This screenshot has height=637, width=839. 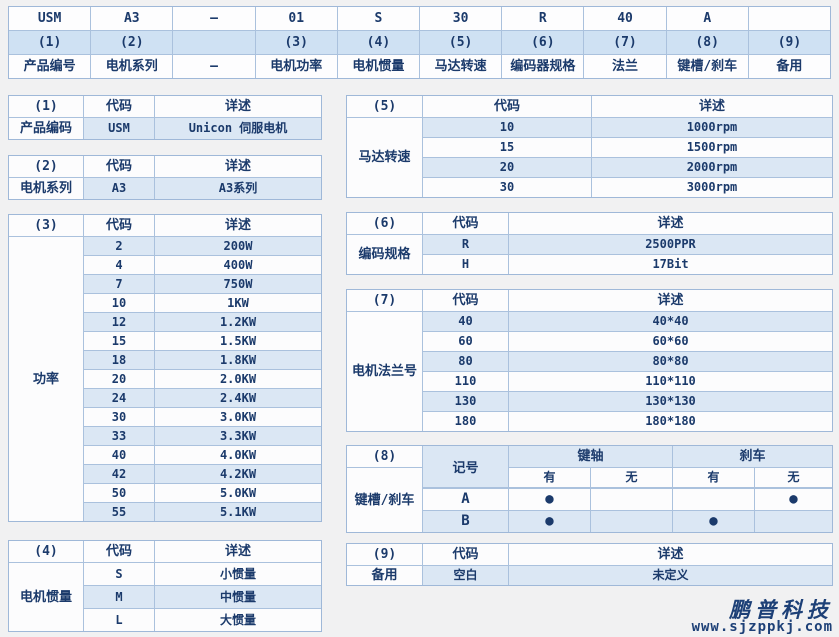 What do you see at coordinates (788, 42) in the screenshot?
I see `cell: (9)` at bounding box center [788, 42].